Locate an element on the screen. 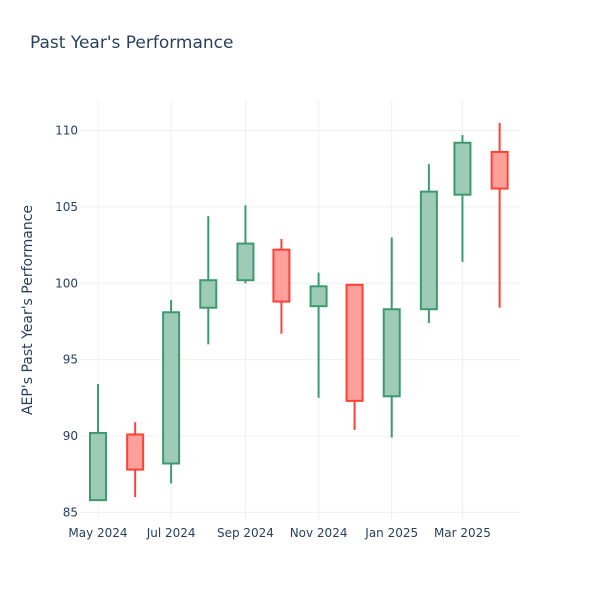 This screenshot has width=600, height=600. x-tick-label: Mar 2025 is located at coordinates (462, 533).